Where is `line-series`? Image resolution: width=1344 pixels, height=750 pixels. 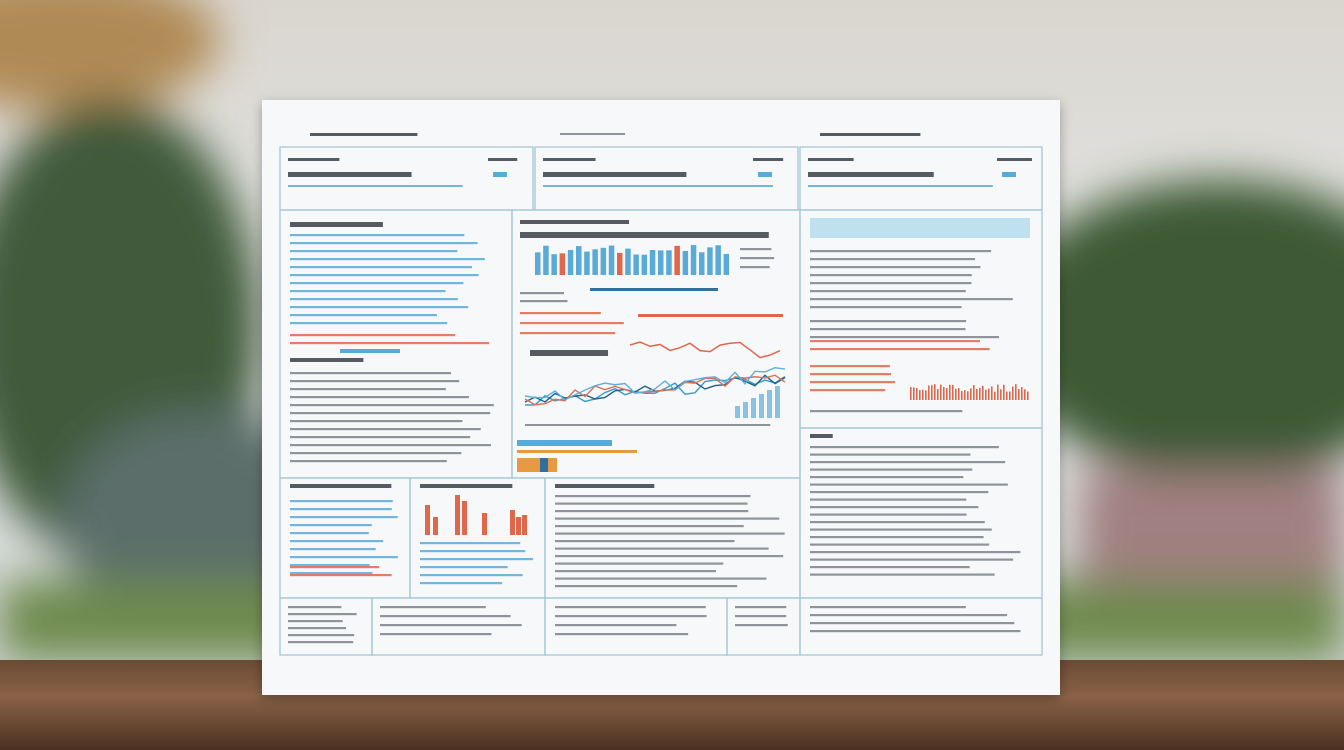 line-series is located at coordinates (705, 350).